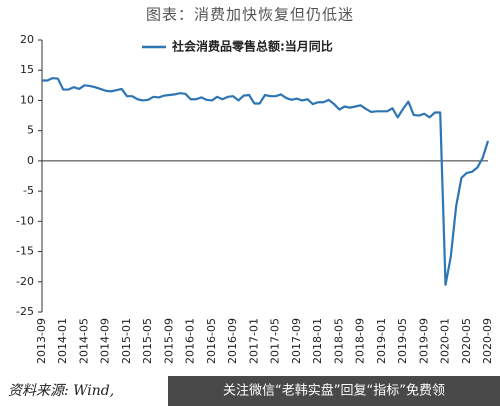 The image size is (500, 406). What do you see at coordinates (317, 341) in the screenshot?
I see `x-tick-label: 2018-01` at bounding box center [317, 341].